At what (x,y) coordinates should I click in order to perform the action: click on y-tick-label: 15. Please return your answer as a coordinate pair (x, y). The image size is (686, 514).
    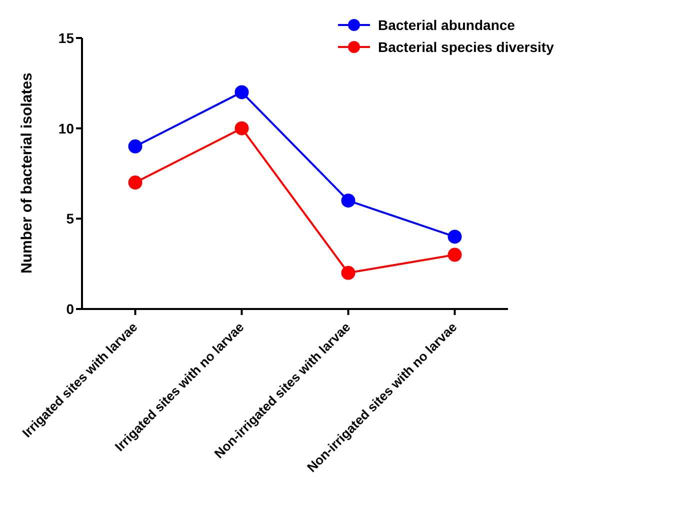
    Looking at the image, I should click on (66, 38).